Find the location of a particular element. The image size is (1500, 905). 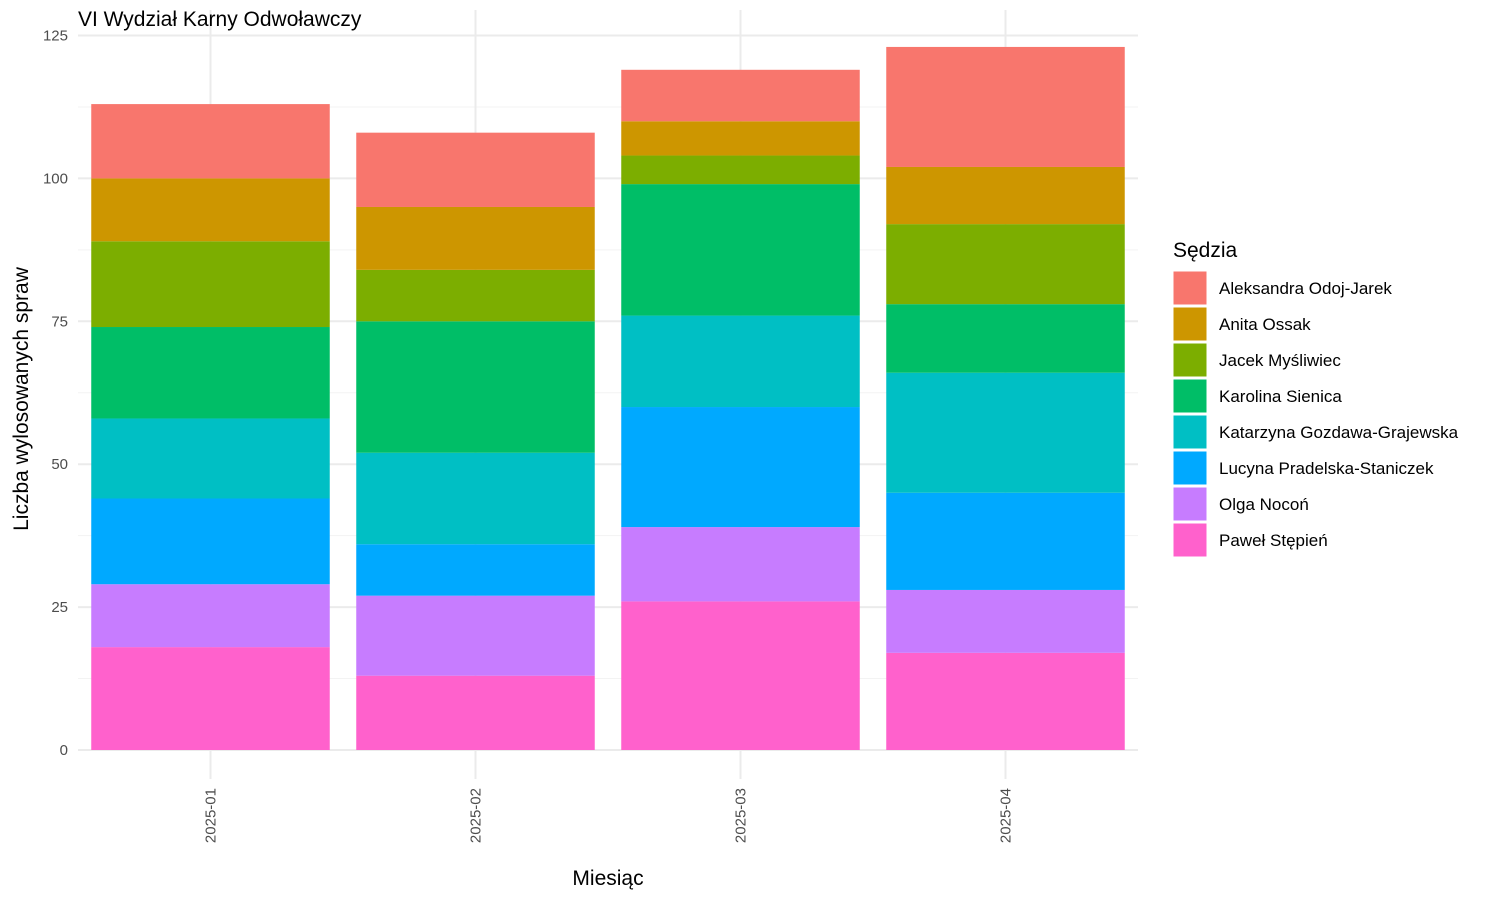

legend-title: Sędzia is located at coordinates (1205, 250).